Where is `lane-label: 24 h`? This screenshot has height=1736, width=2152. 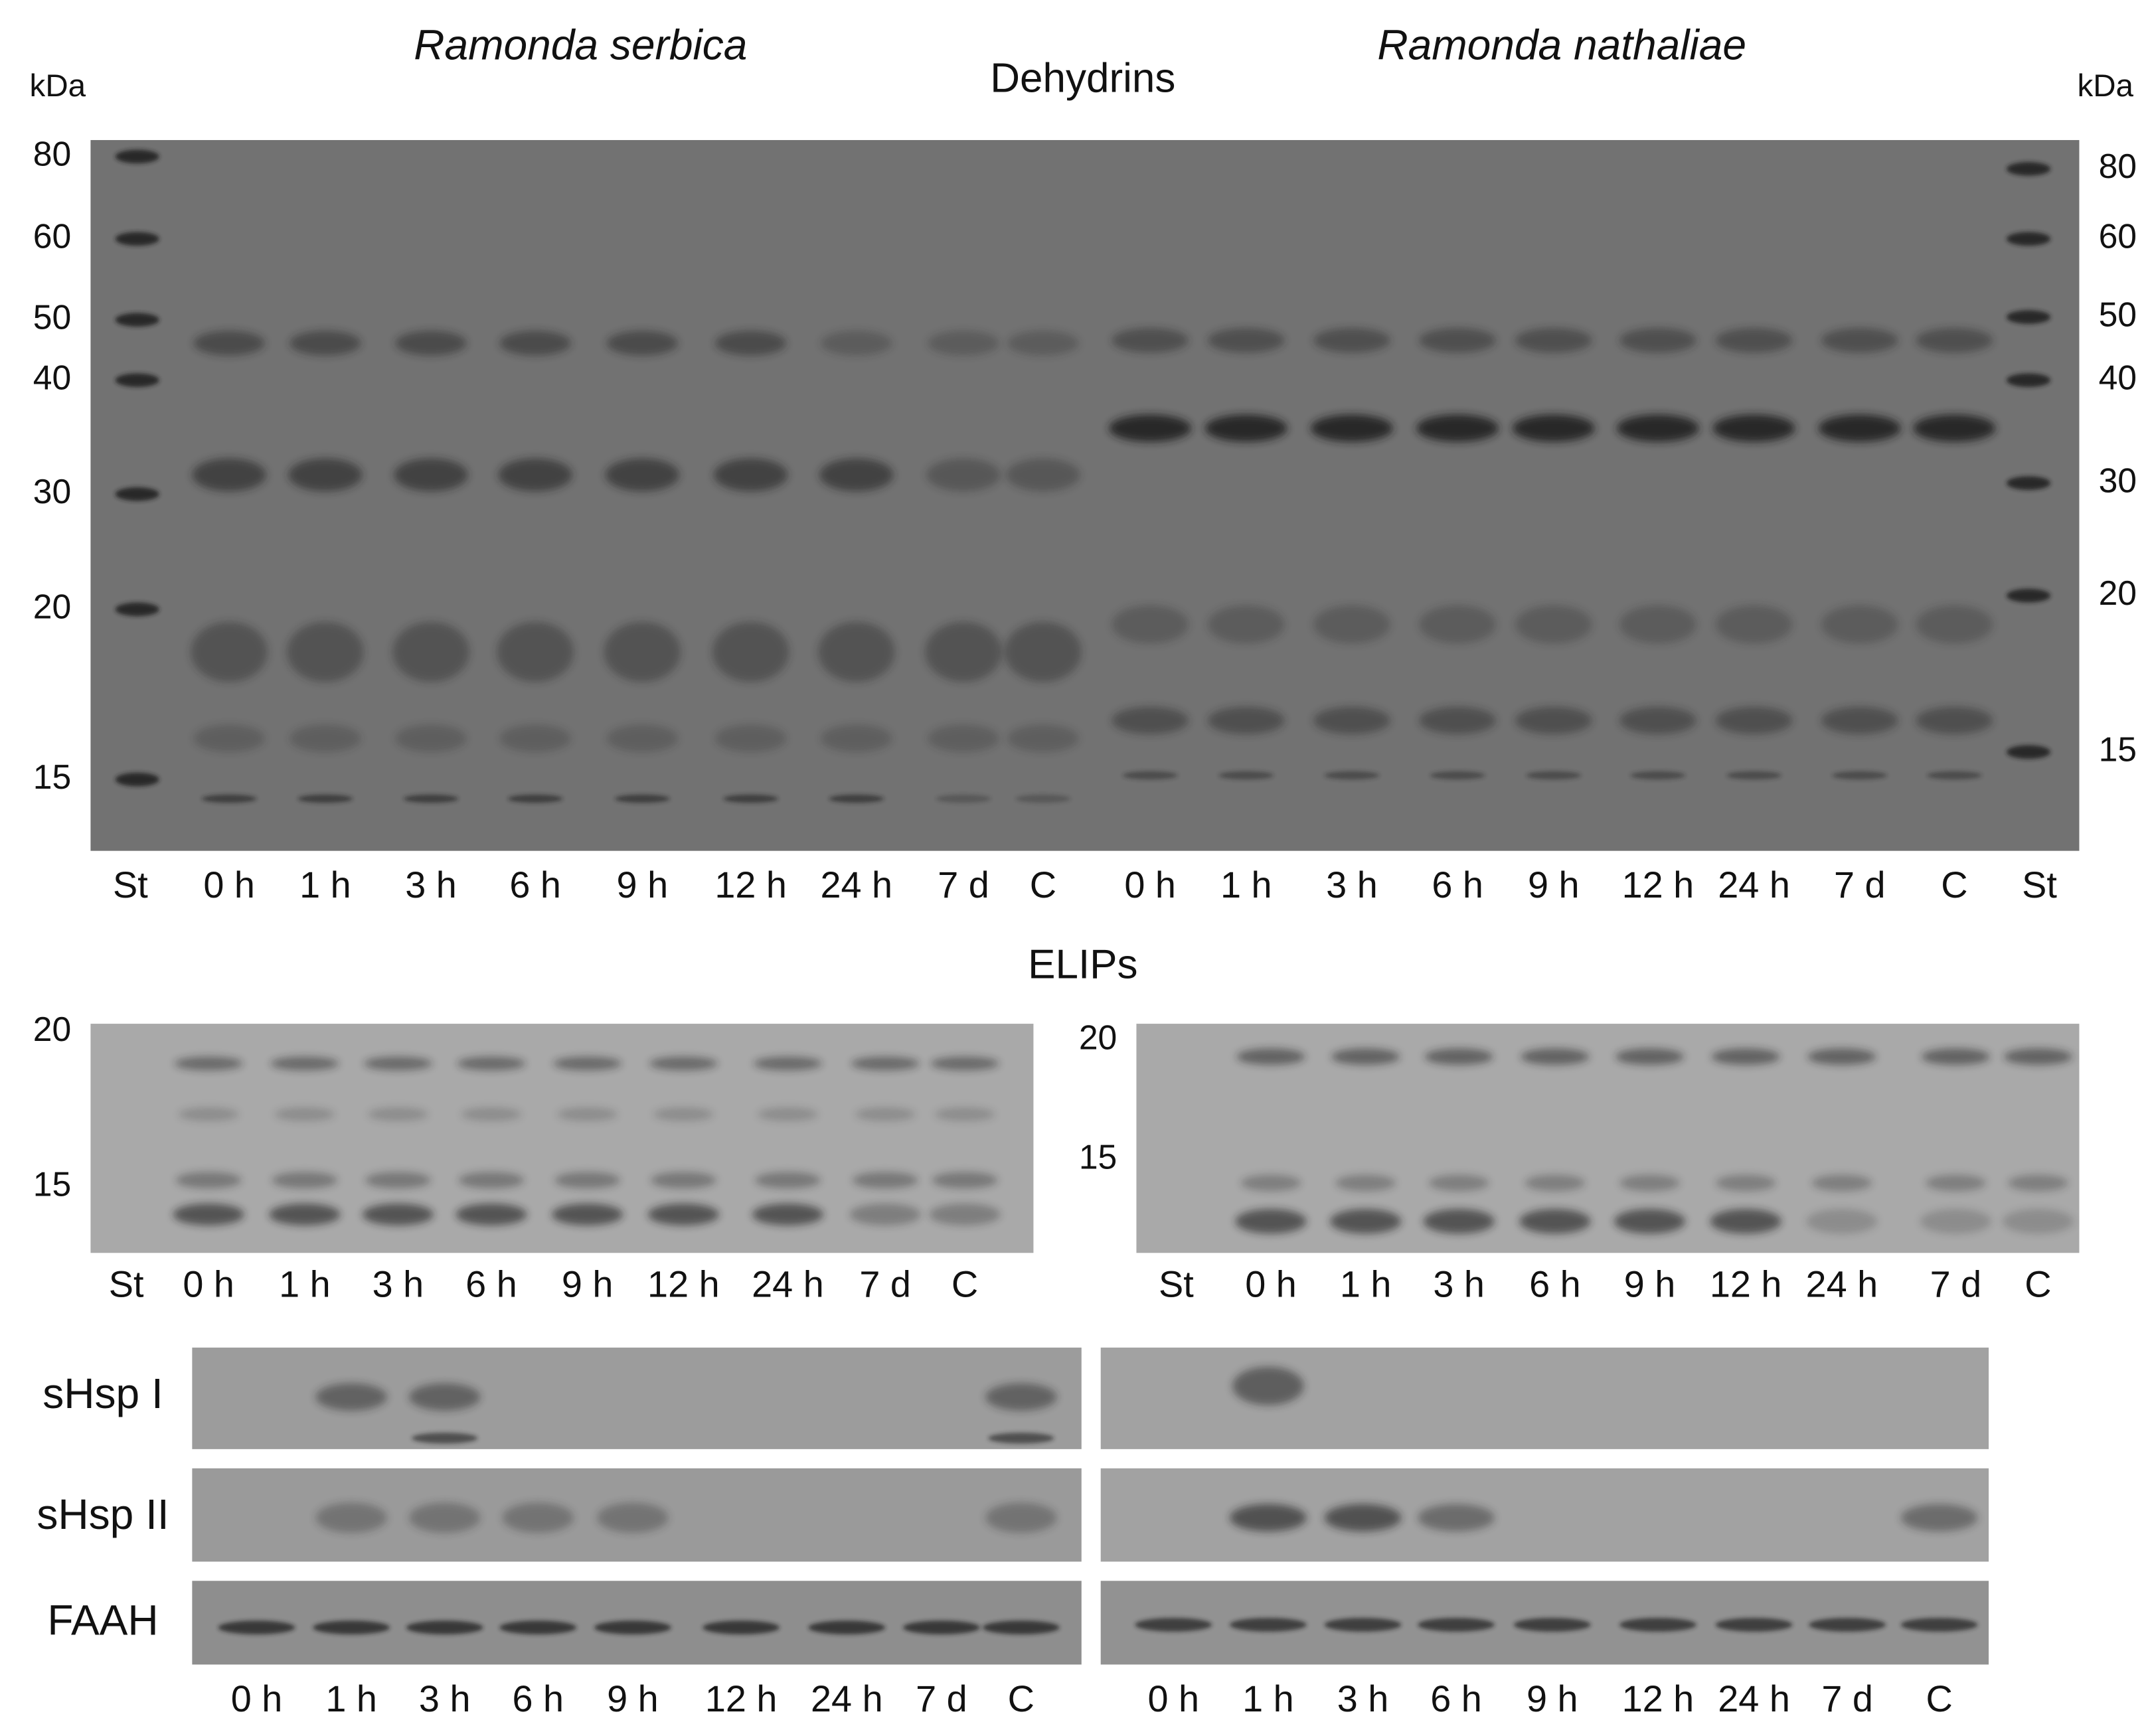
lane-label: 24 h is located at coordinates (788, 1284).